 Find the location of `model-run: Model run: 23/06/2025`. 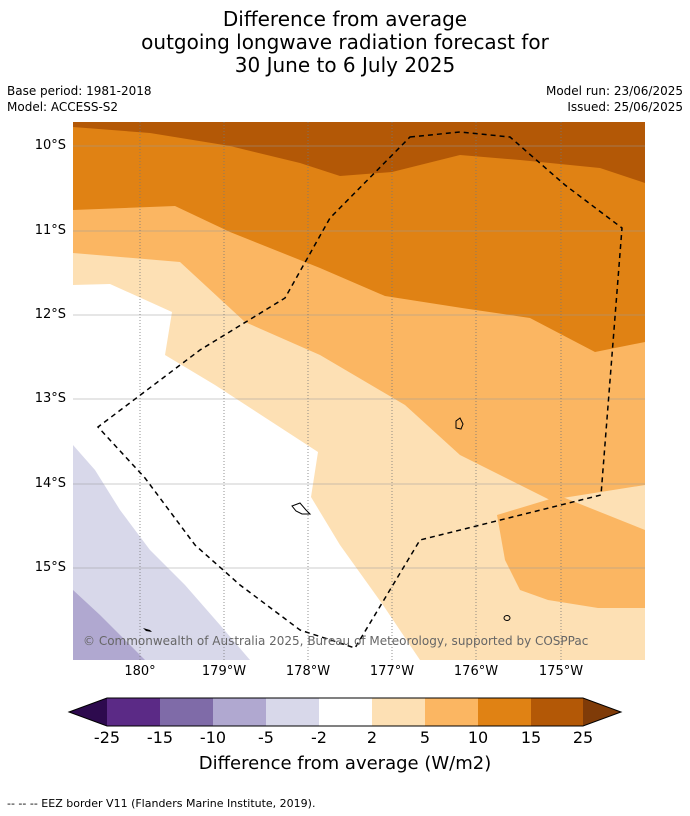

model-run: Model run: 23/06/2025 is located at coordinates (614, 91).